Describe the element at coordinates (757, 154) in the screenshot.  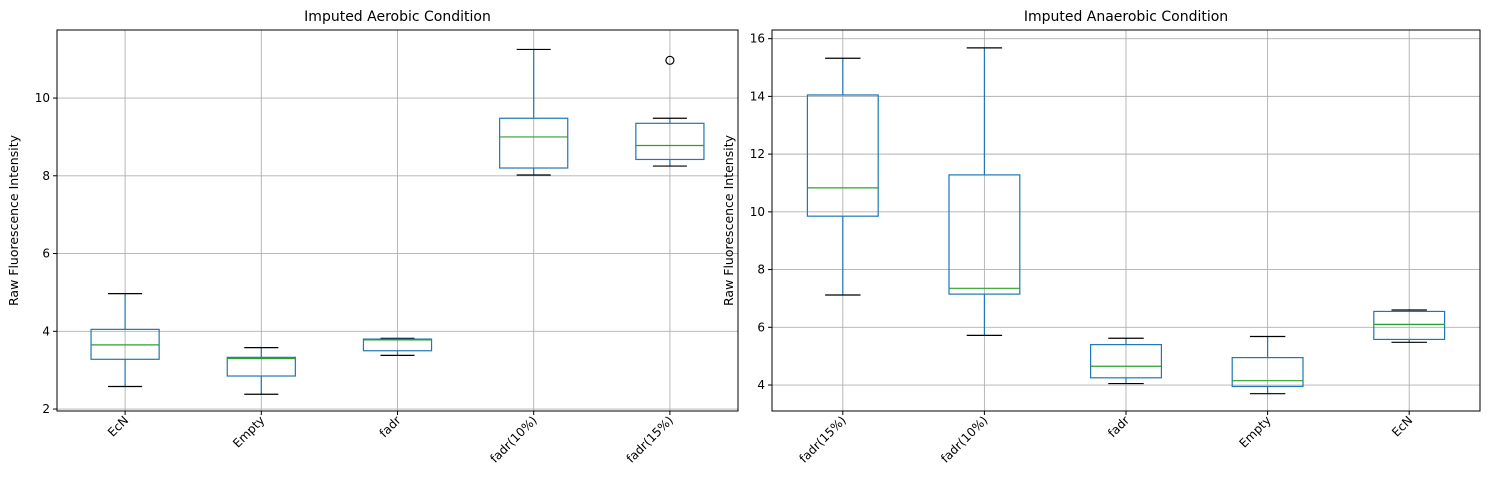
I see `y-tick-label: 12` at that location.